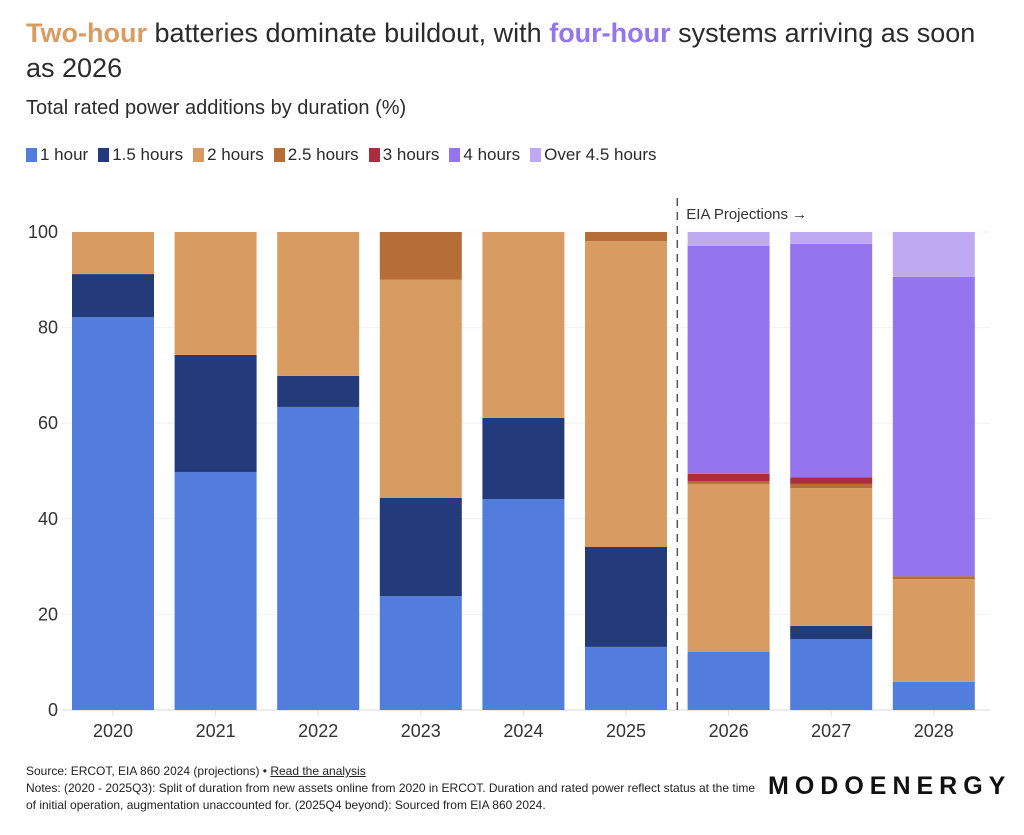  I want to click on title-highlight-four-hour: four-hour, so click(610, 33).